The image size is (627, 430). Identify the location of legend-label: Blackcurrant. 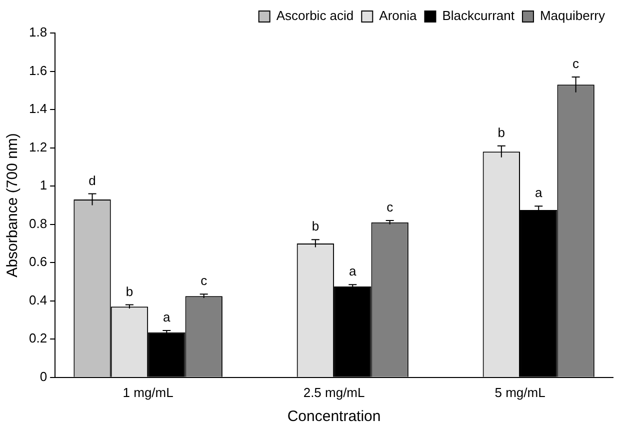
(478, 16).